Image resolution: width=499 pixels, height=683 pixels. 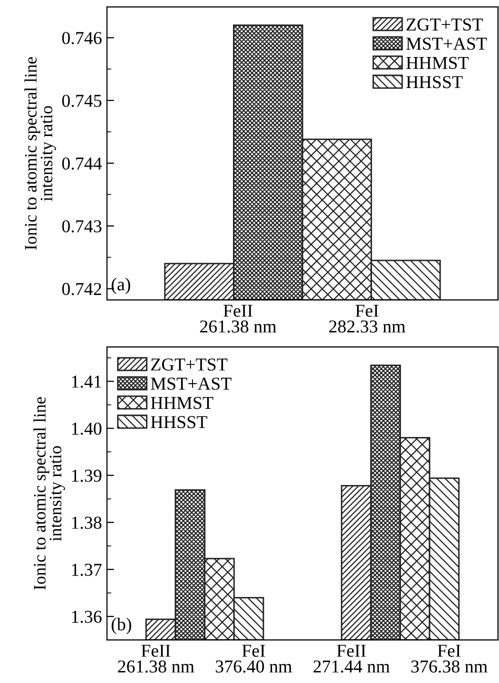 I want to click on y-tick-label: 0.743, so click(x=82, y=226).